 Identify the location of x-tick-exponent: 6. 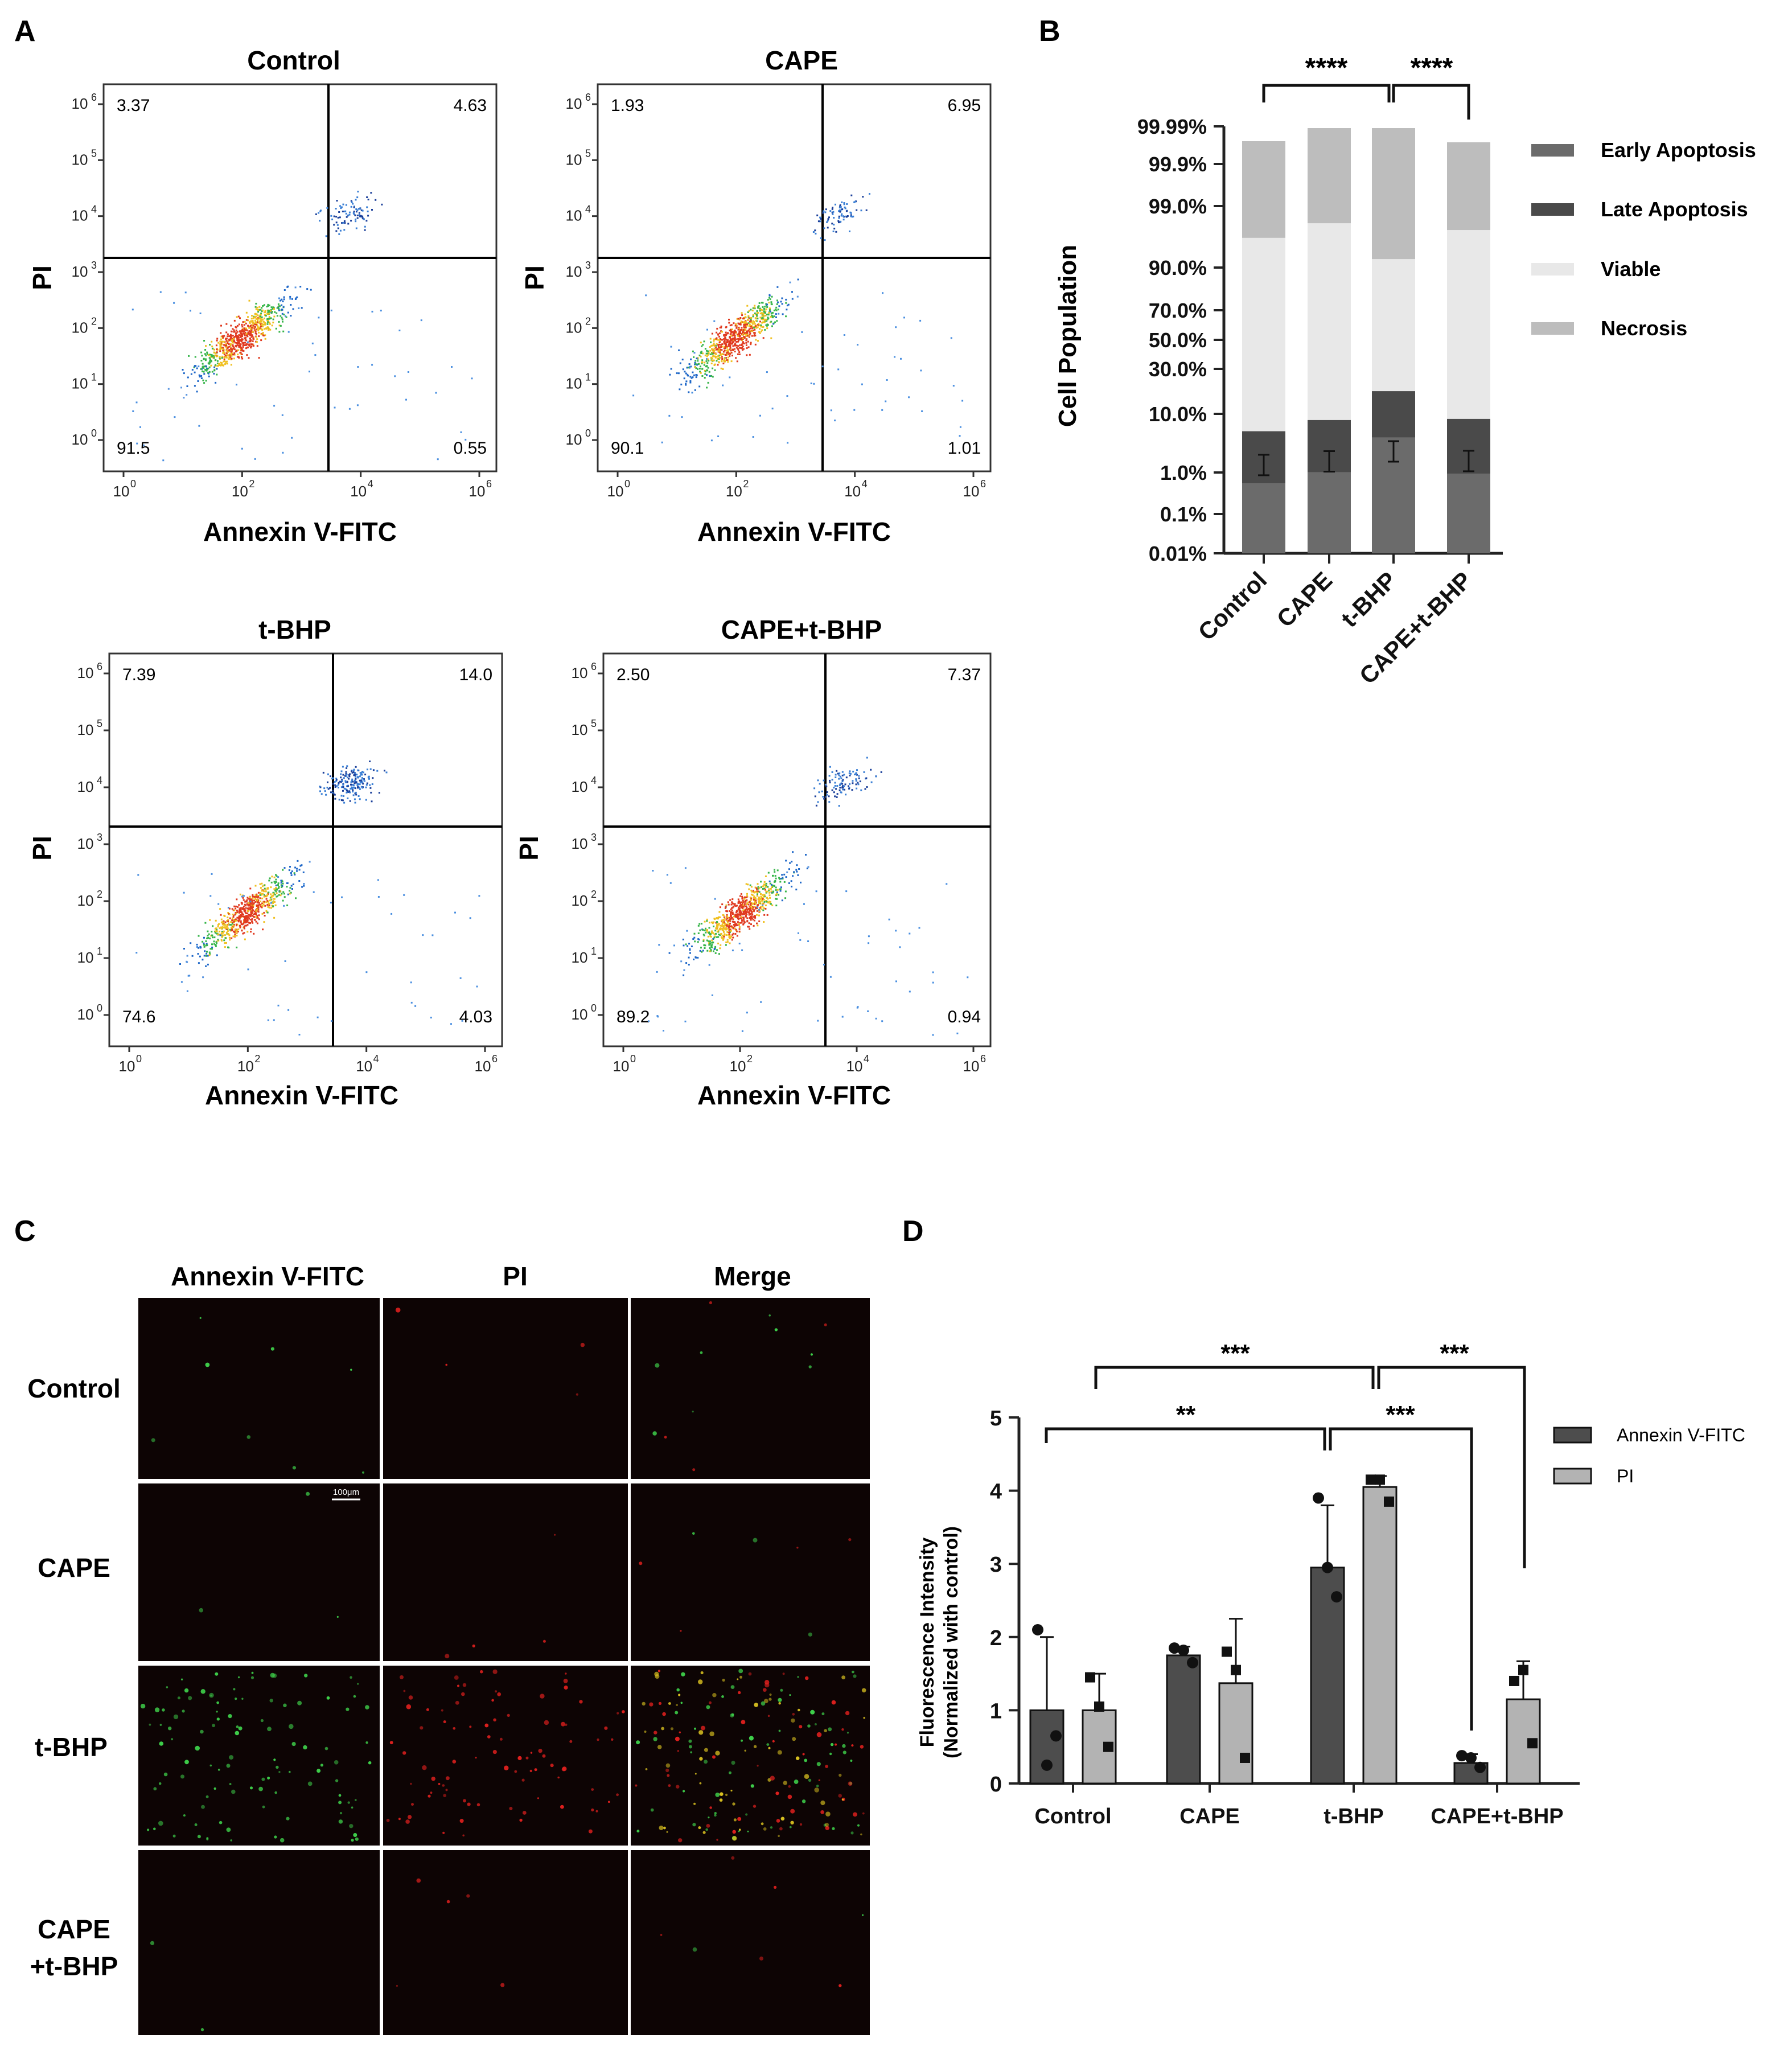
(983, 1059).